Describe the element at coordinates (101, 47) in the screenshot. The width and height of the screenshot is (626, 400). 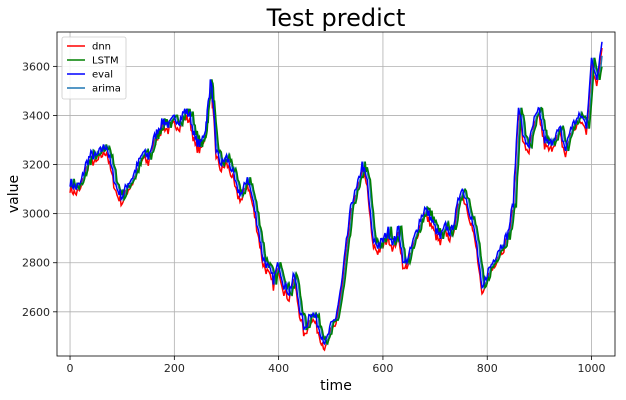
I see `legend-label: dnn` at that location.